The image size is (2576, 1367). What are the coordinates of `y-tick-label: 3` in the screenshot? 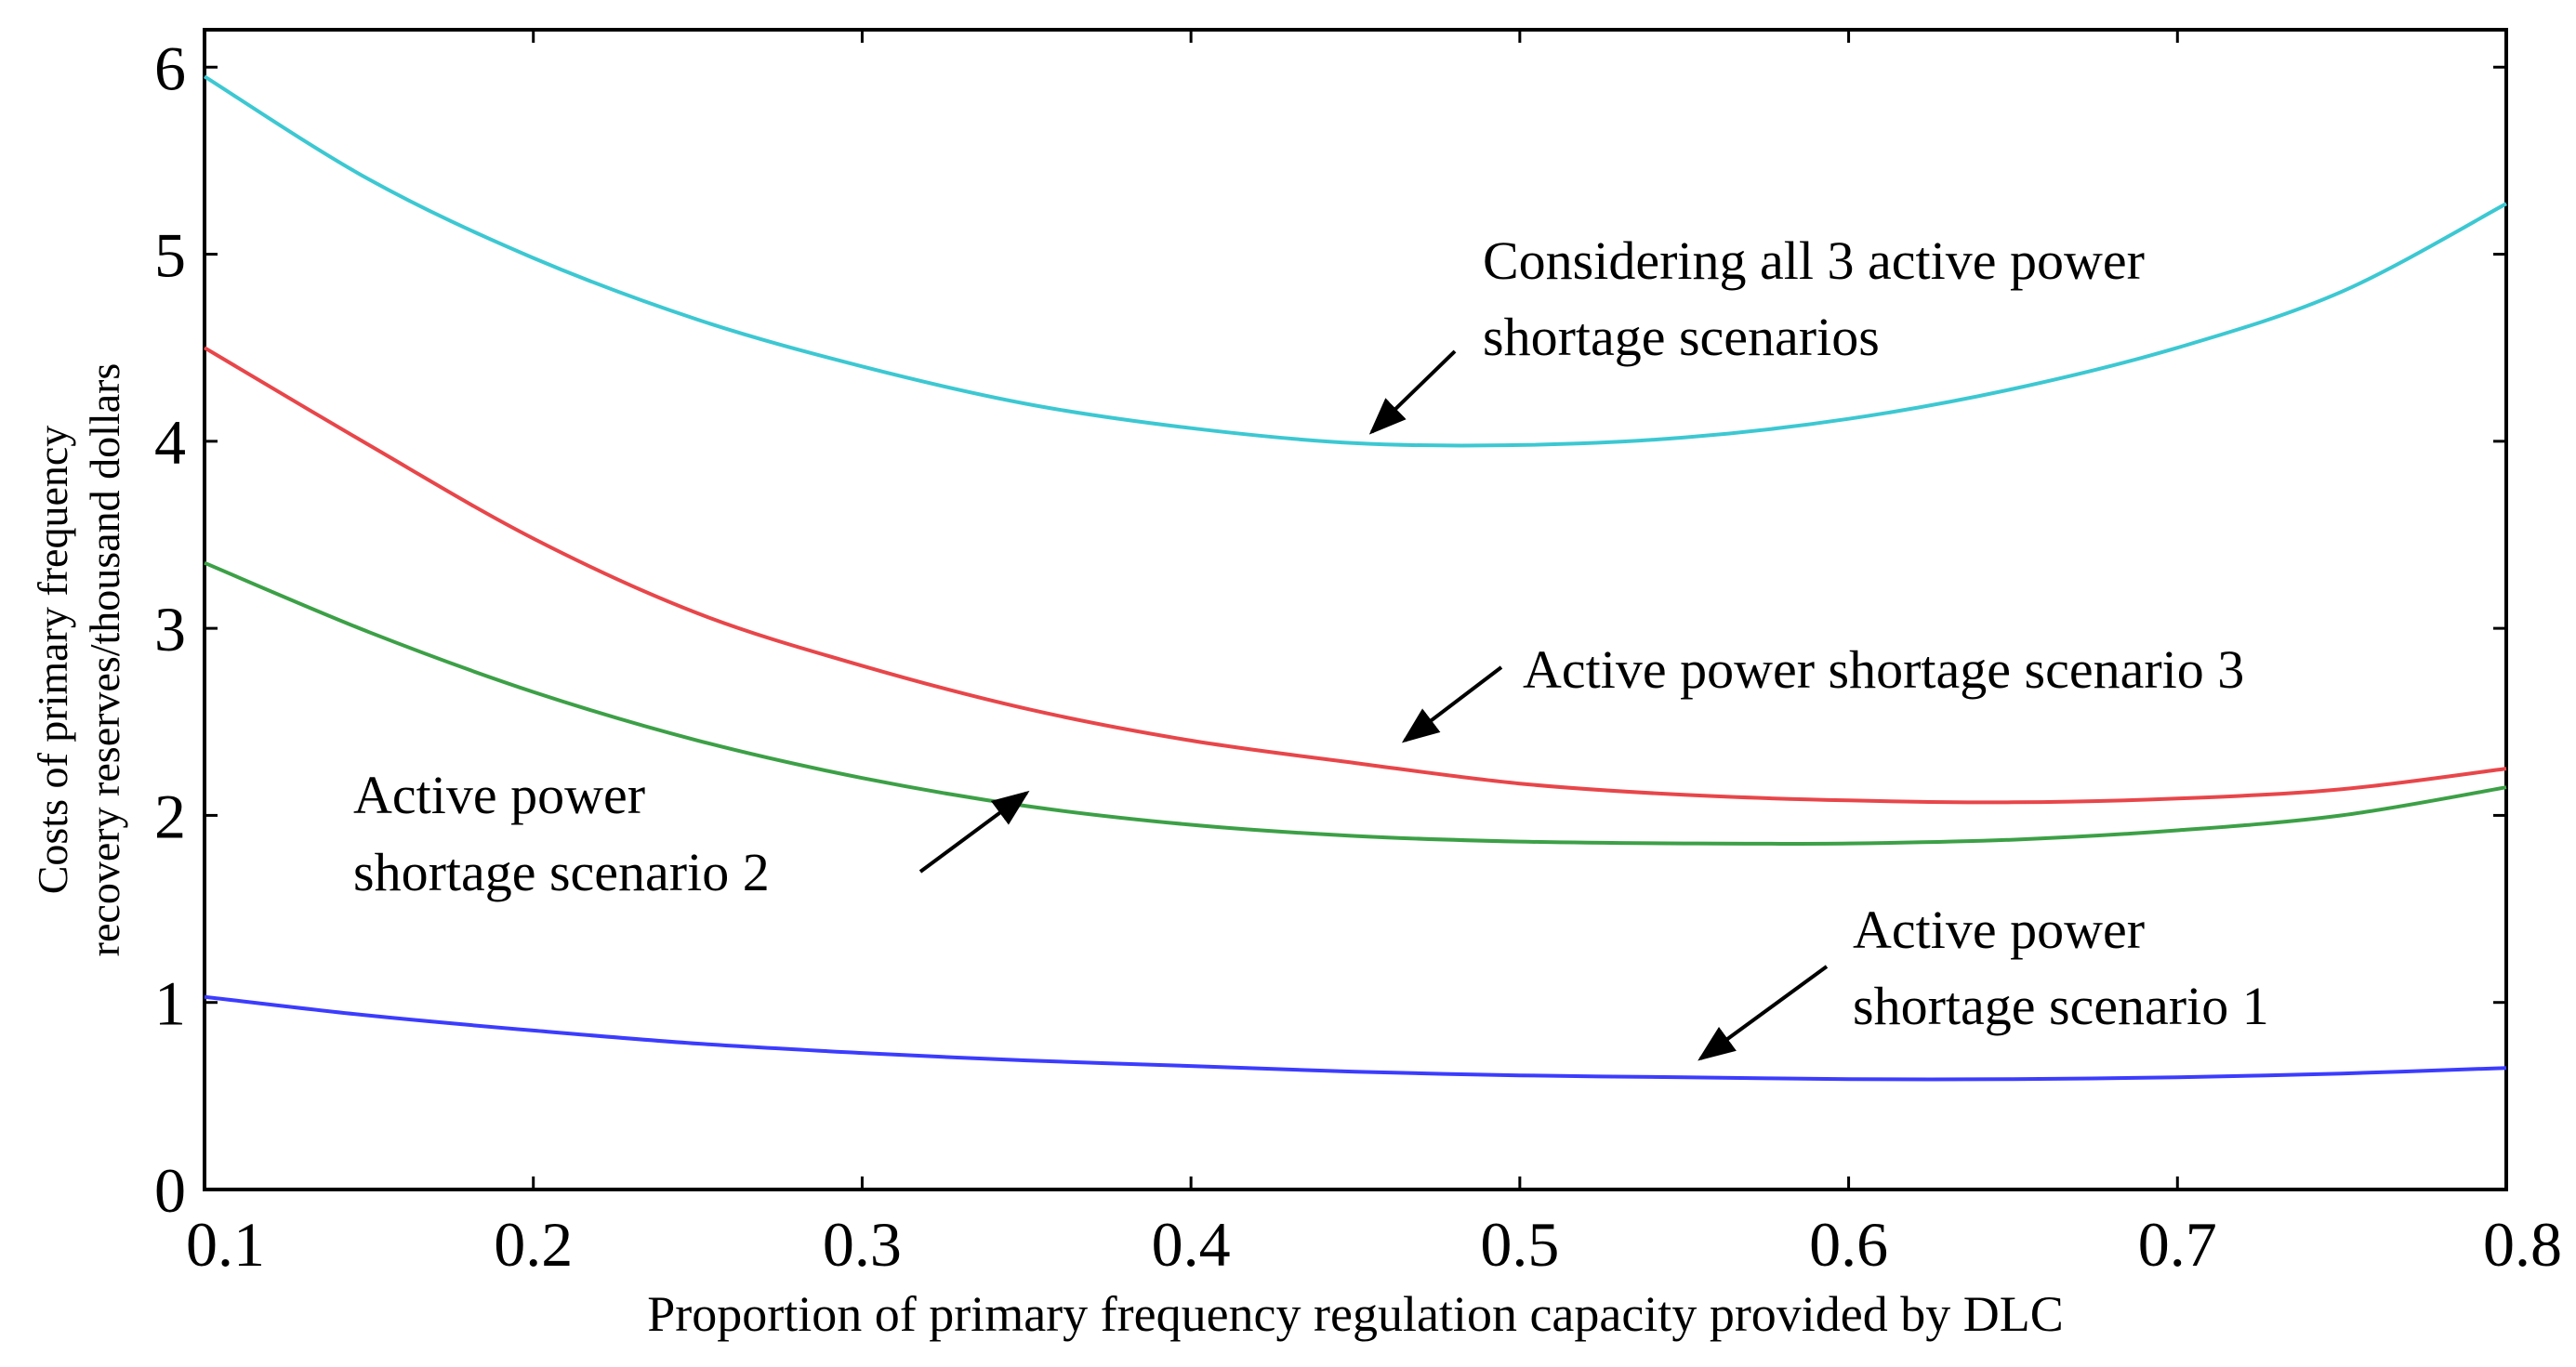 It's located at (170, 629).